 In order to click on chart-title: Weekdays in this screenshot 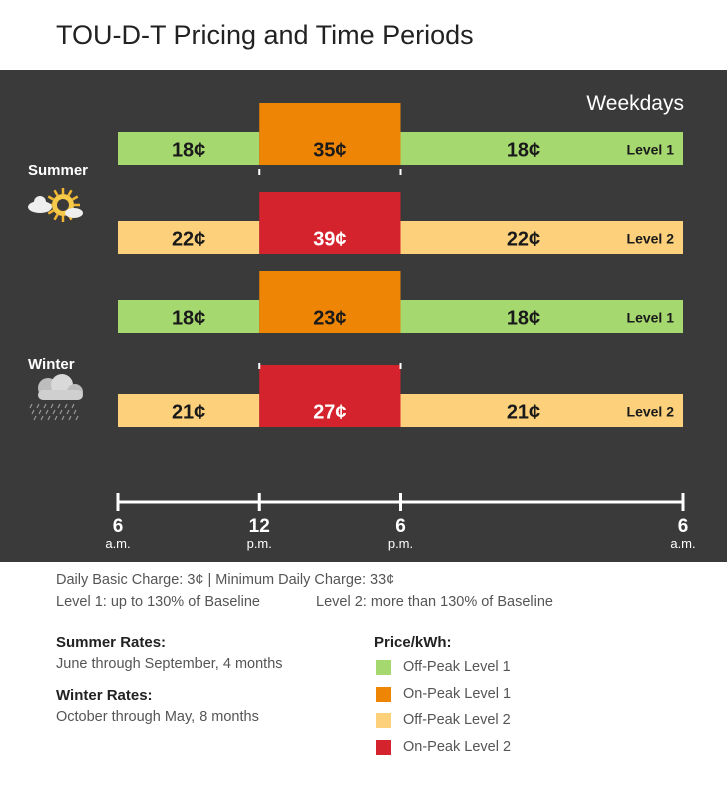, I will do `click(635, 103)`.